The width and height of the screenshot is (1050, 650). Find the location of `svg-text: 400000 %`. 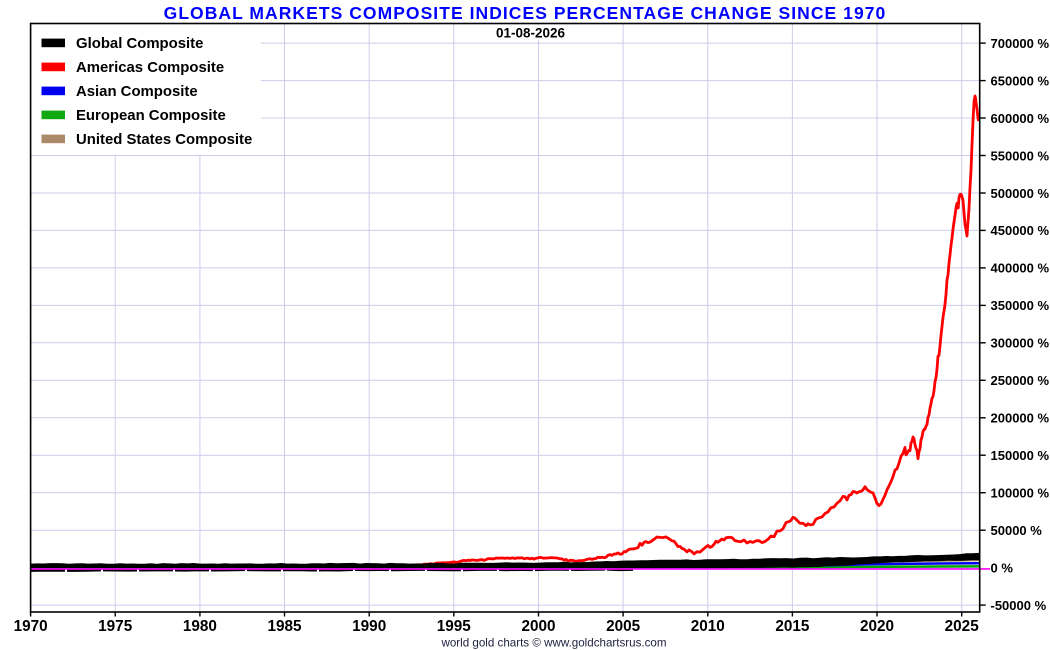

svg-text: 400000 % is located at coordinates (1020, 268).